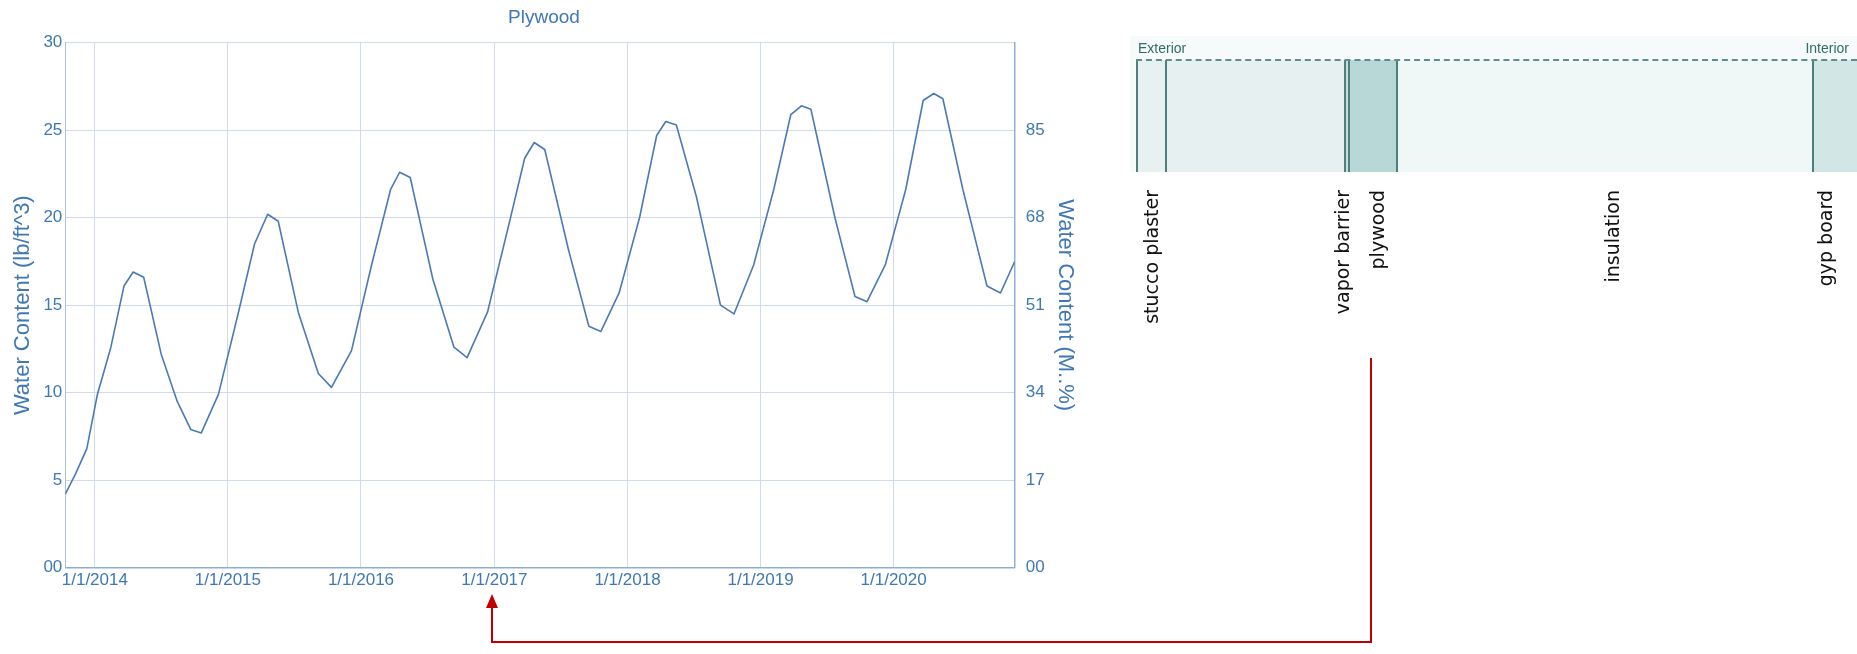  Describe the element at coordinates (361, 580) in the screenshot. I see `x-tick-label: 1/1/2016` at that location.